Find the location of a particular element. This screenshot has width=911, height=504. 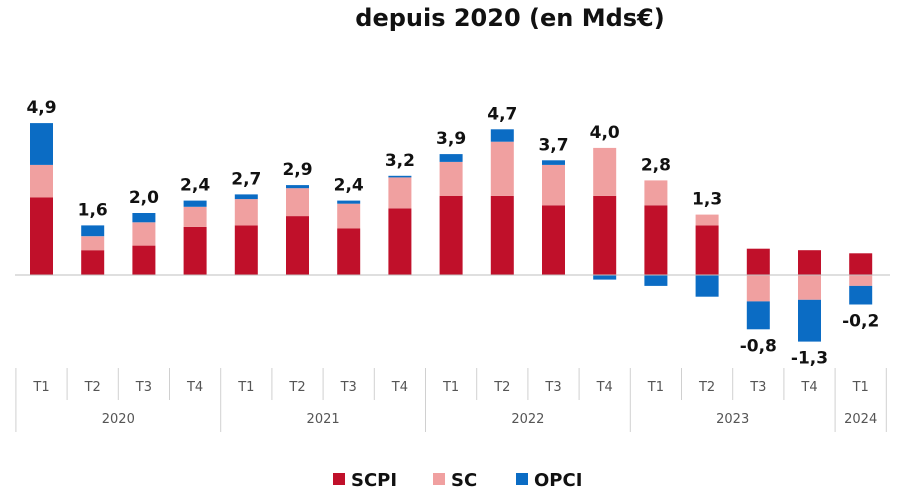

data-label-11: 4,0 is located at coordinates (605, 133).